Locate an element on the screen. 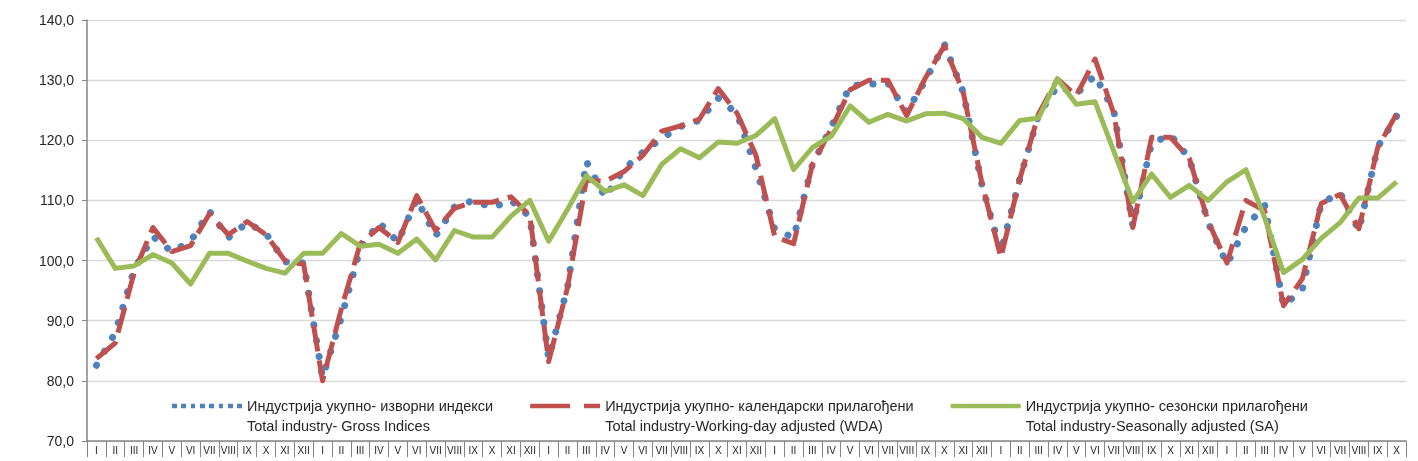  legend-label: Индустрија укупно- изворни индекси Total industry- Gross Indices is located at coordinates (370, 416).